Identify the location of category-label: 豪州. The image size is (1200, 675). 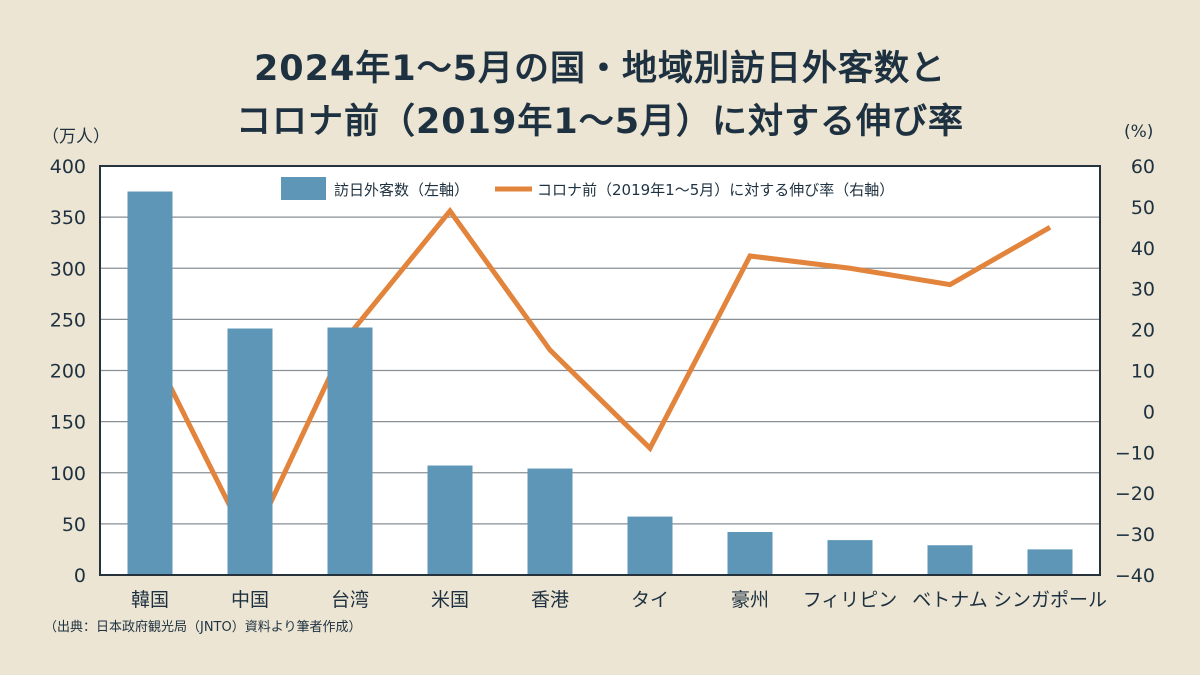
(750, 600).